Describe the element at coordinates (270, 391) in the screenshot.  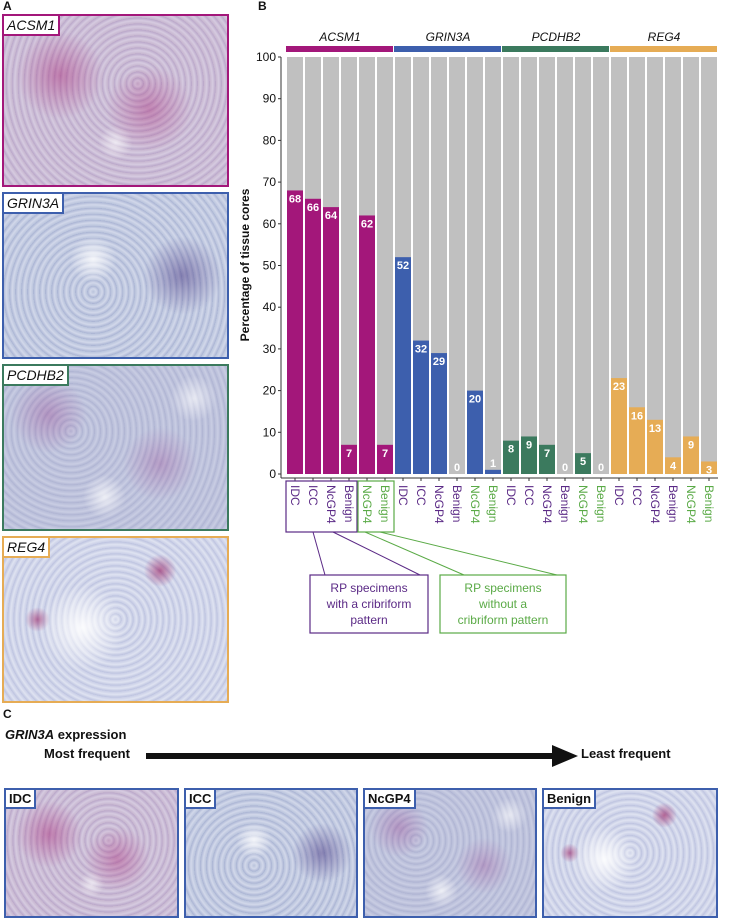
I see `y-tick-label: 20` at that location.